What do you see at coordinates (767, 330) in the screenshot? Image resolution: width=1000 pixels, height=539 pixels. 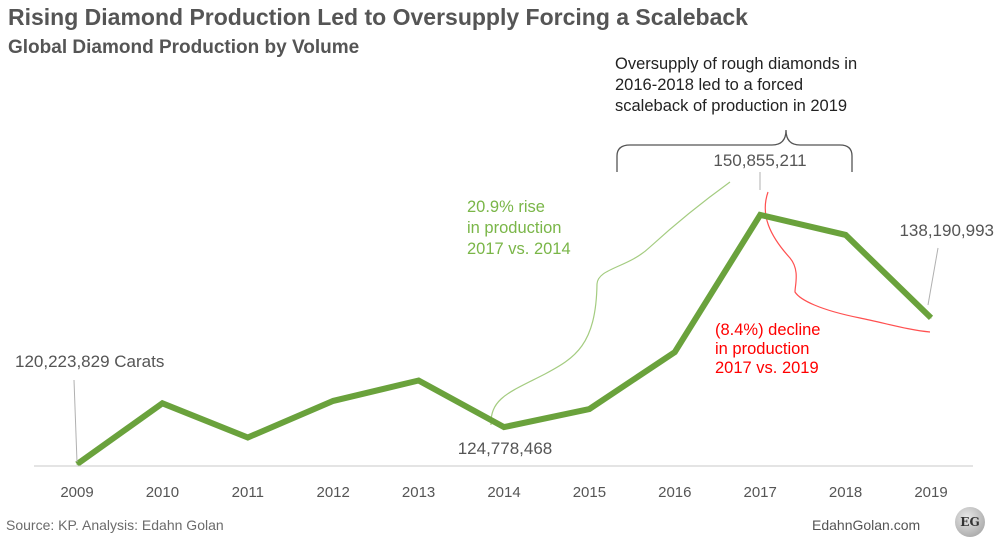 I see `decline-annotation-text: (8.4%) decline` at bounding box center [767, 330].